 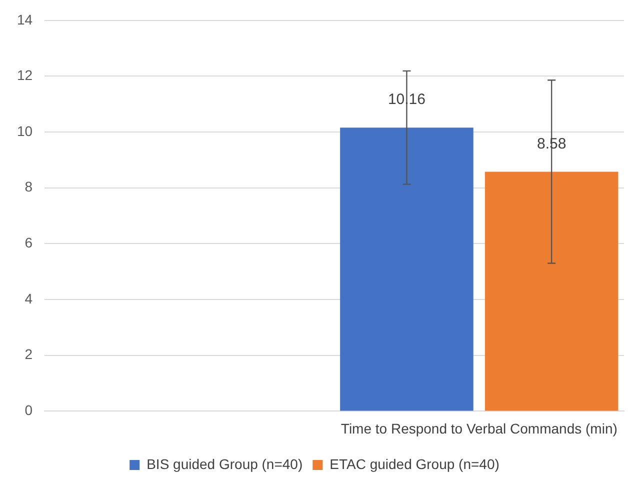 What do you see at coordinates (24, 19) in the screenshot?
I see `y-tick-label: 14` at bounding box center [24, 19].